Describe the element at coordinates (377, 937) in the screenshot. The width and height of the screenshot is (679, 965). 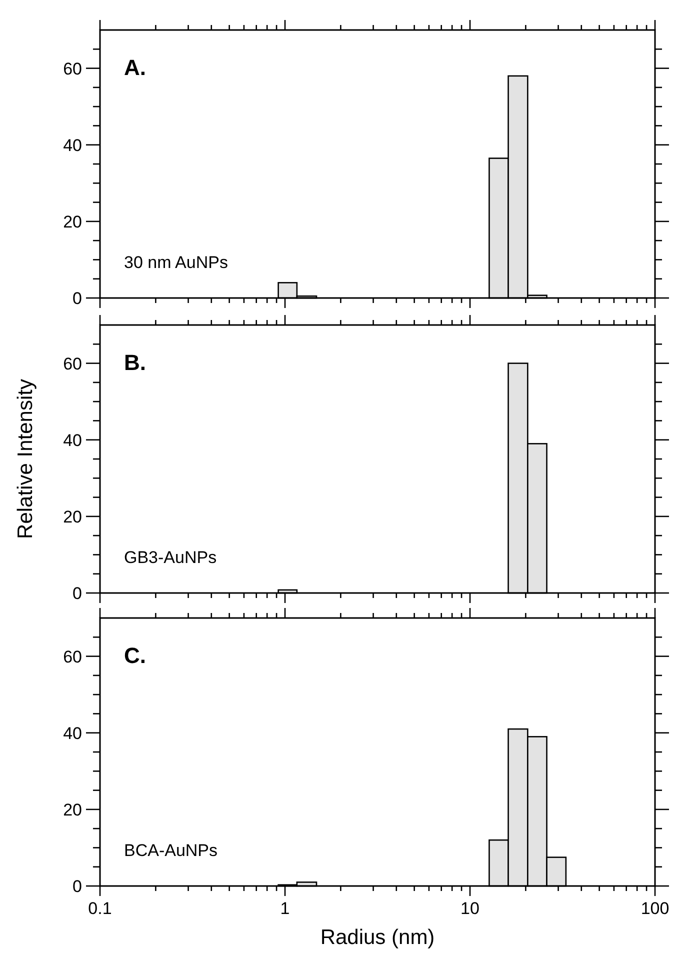
I see `x-axis-title: Radius (nm)` at that location.